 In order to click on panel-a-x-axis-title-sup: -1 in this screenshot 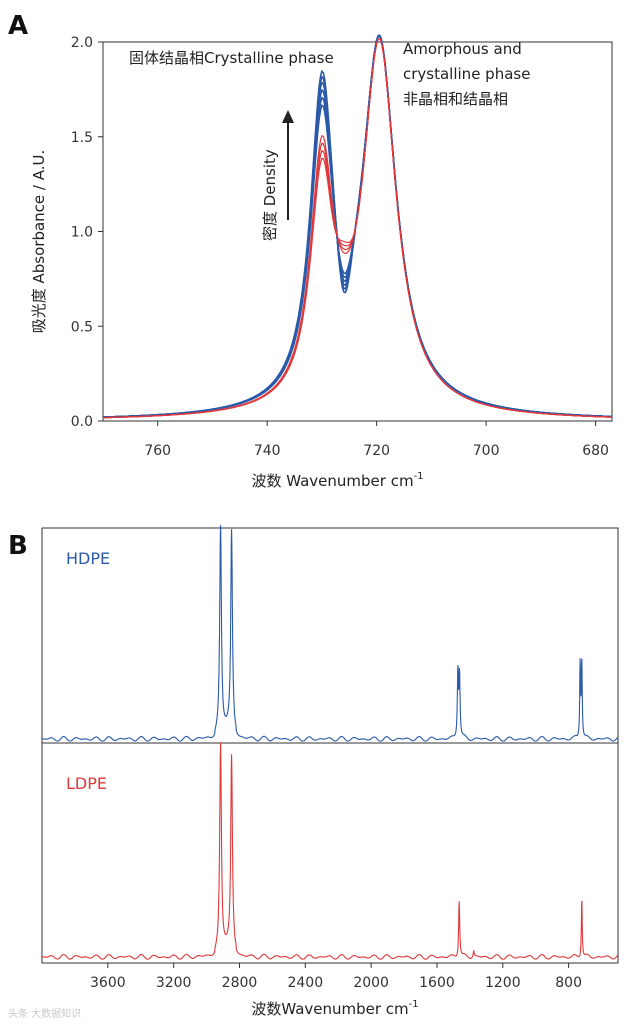, I will do `click(419, 476)`.